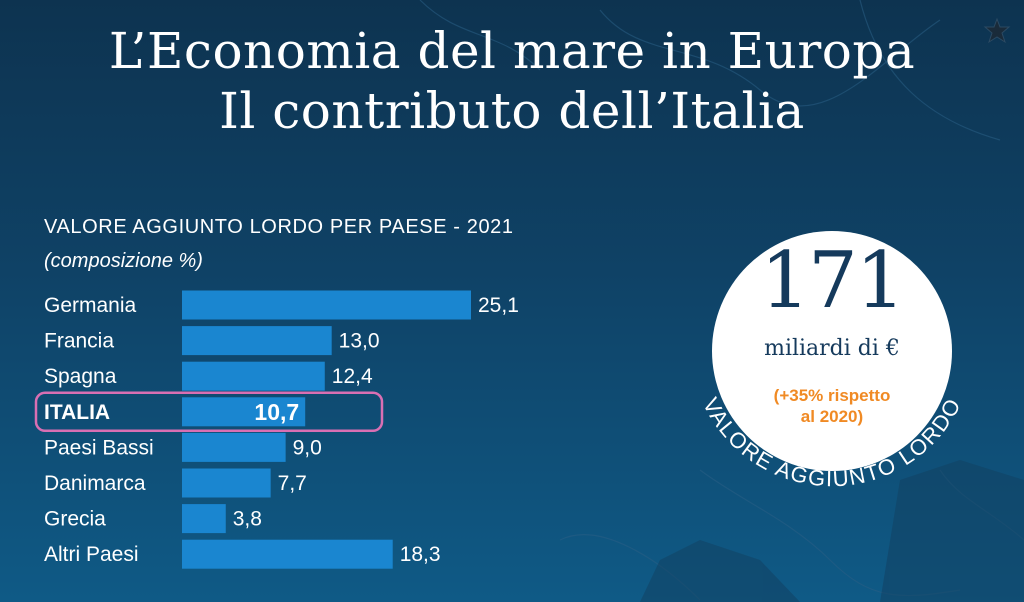 The width and height of the screenshot is (1024, 602). I want to click on value-label: 9,0, so click(307, 447).